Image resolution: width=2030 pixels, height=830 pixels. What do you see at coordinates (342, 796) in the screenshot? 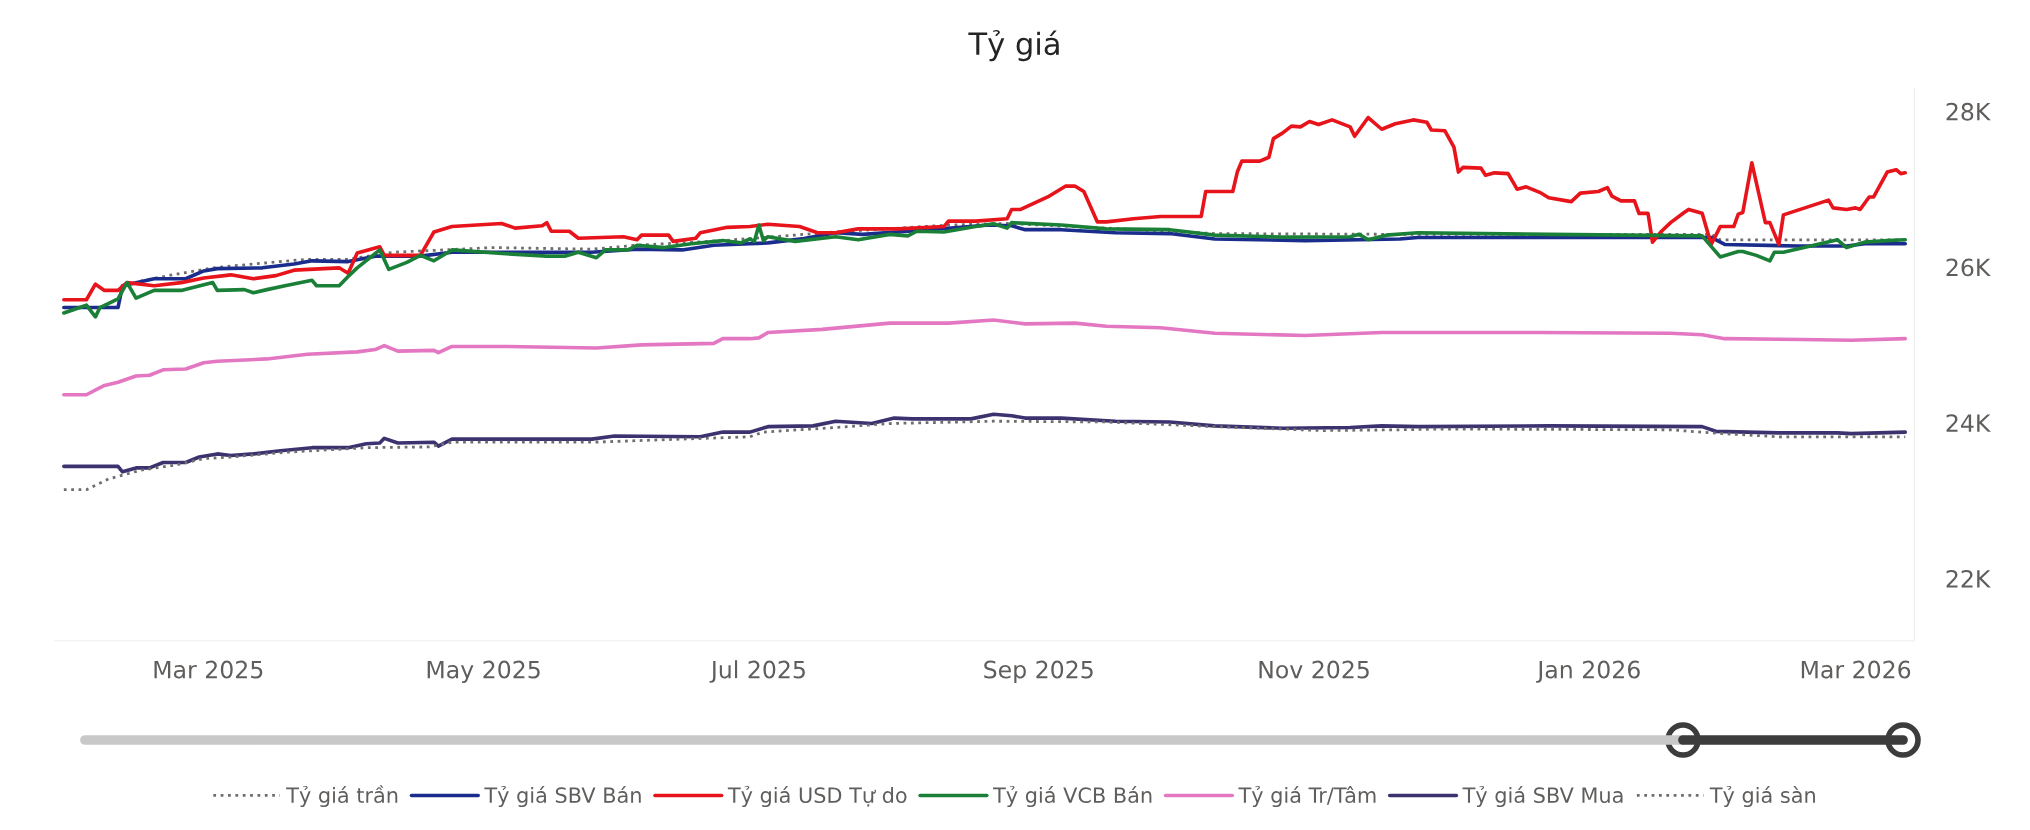
I see `legend-label: Tỷ giá trần` at bounding box center [342, 796].